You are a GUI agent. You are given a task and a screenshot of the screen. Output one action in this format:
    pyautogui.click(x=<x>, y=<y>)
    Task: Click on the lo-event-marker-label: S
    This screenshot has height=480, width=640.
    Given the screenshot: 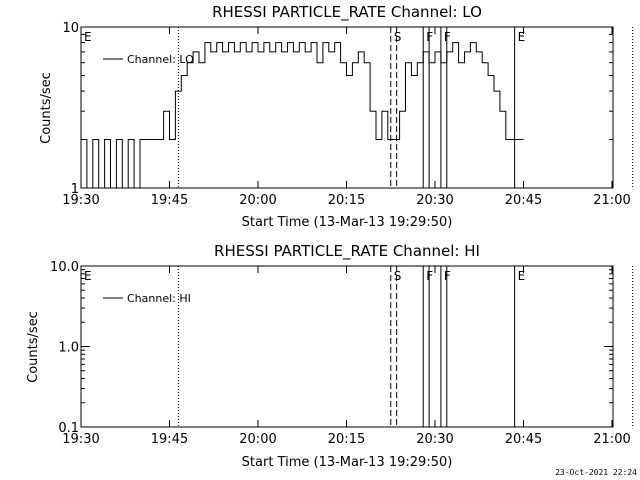 What is the action you would take?
    pyautogui.click(x=398, y=37)
    